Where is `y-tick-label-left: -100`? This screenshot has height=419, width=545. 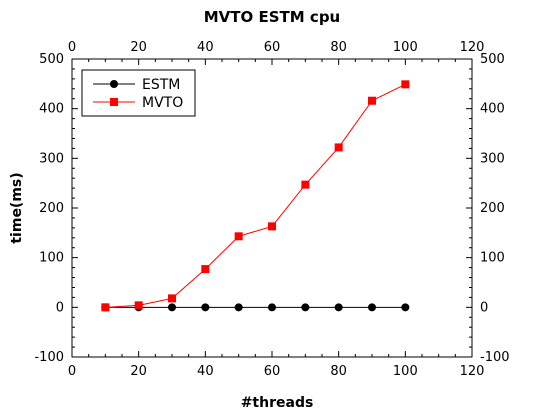
y-tick-label-left: -100 is located at coordinates (49, 357).